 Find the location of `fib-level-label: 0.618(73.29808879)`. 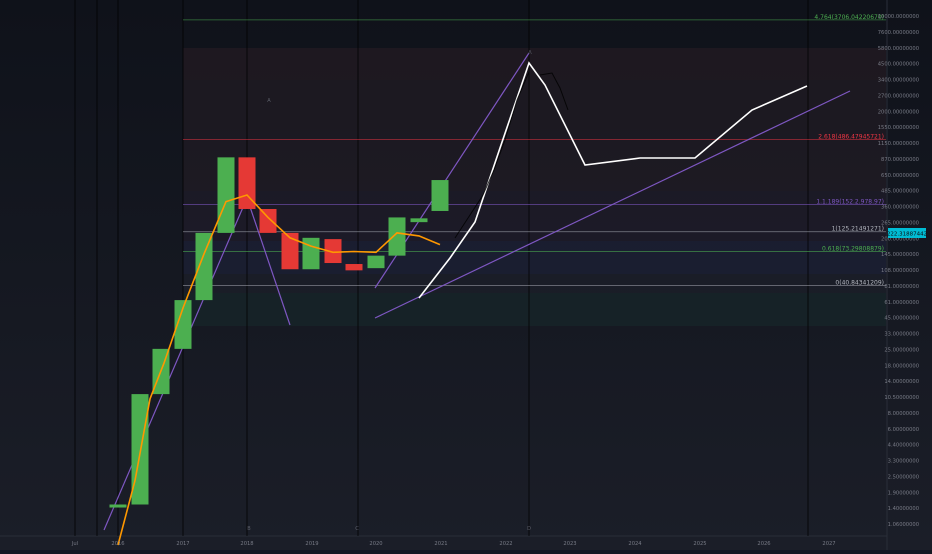

fib-level-label: 0.618(73.29808879) is located at coordinates (853, 248).